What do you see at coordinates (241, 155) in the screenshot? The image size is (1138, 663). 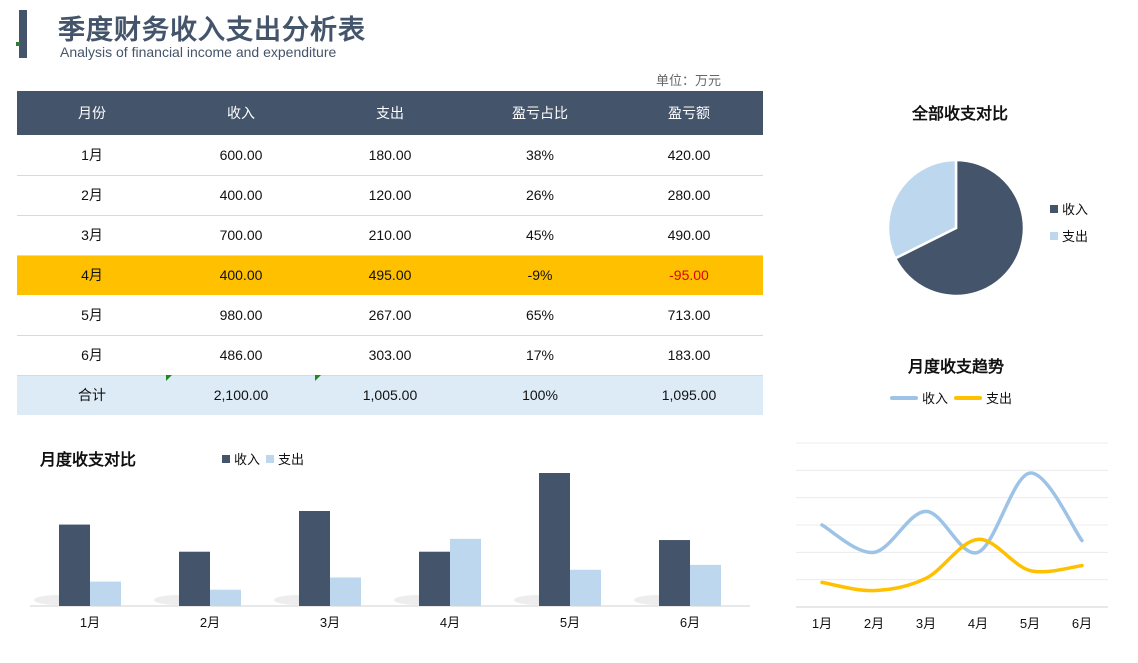 I see `cell-income: 600.00` at bounding box center [241, 155].